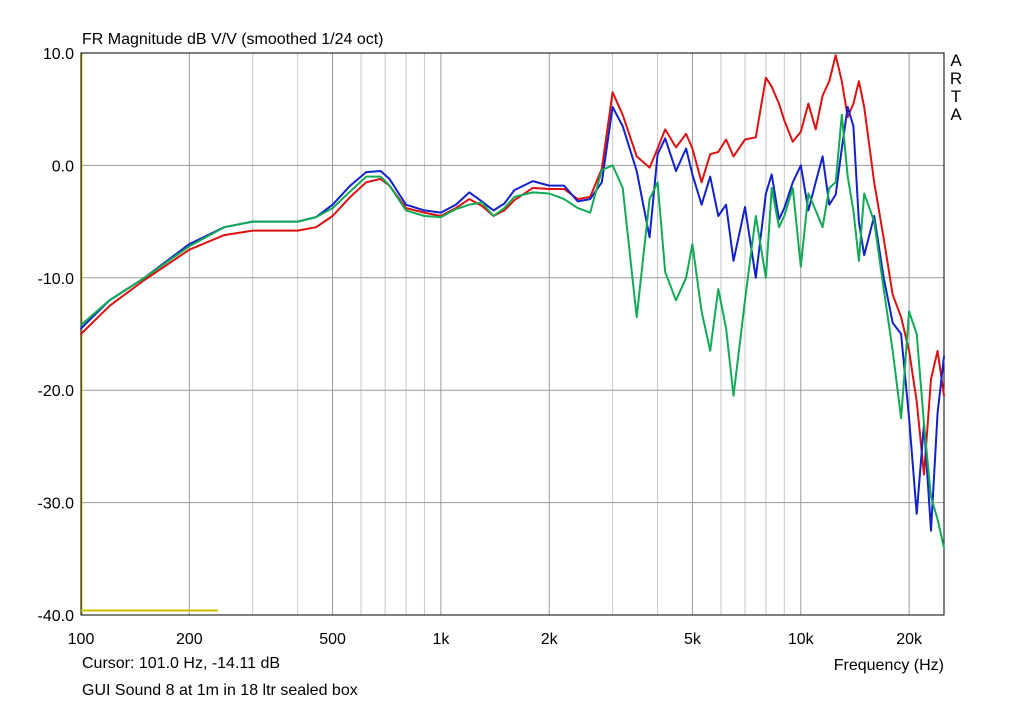 Image resolution: width=1024 pixels, height=705 pixels. What do you see at coordinates (56, 279) in the screenshot?
I see `y-tick-label: -10.0` at bounding box center [56, 279].